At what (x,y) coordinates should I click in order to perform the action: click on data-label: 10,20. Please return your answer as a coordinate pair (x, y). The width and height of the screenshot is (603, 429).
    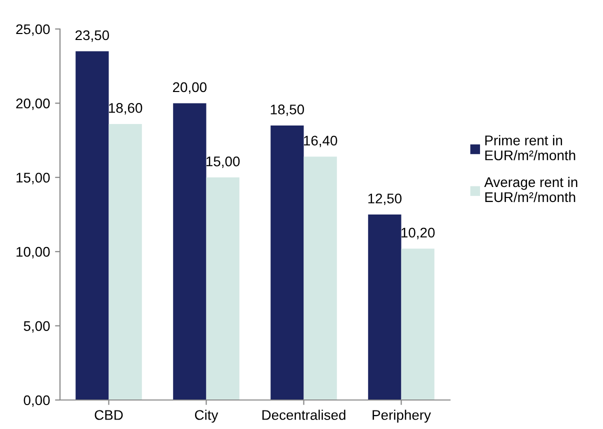
    Looking at the image, I should click on (418, 234).